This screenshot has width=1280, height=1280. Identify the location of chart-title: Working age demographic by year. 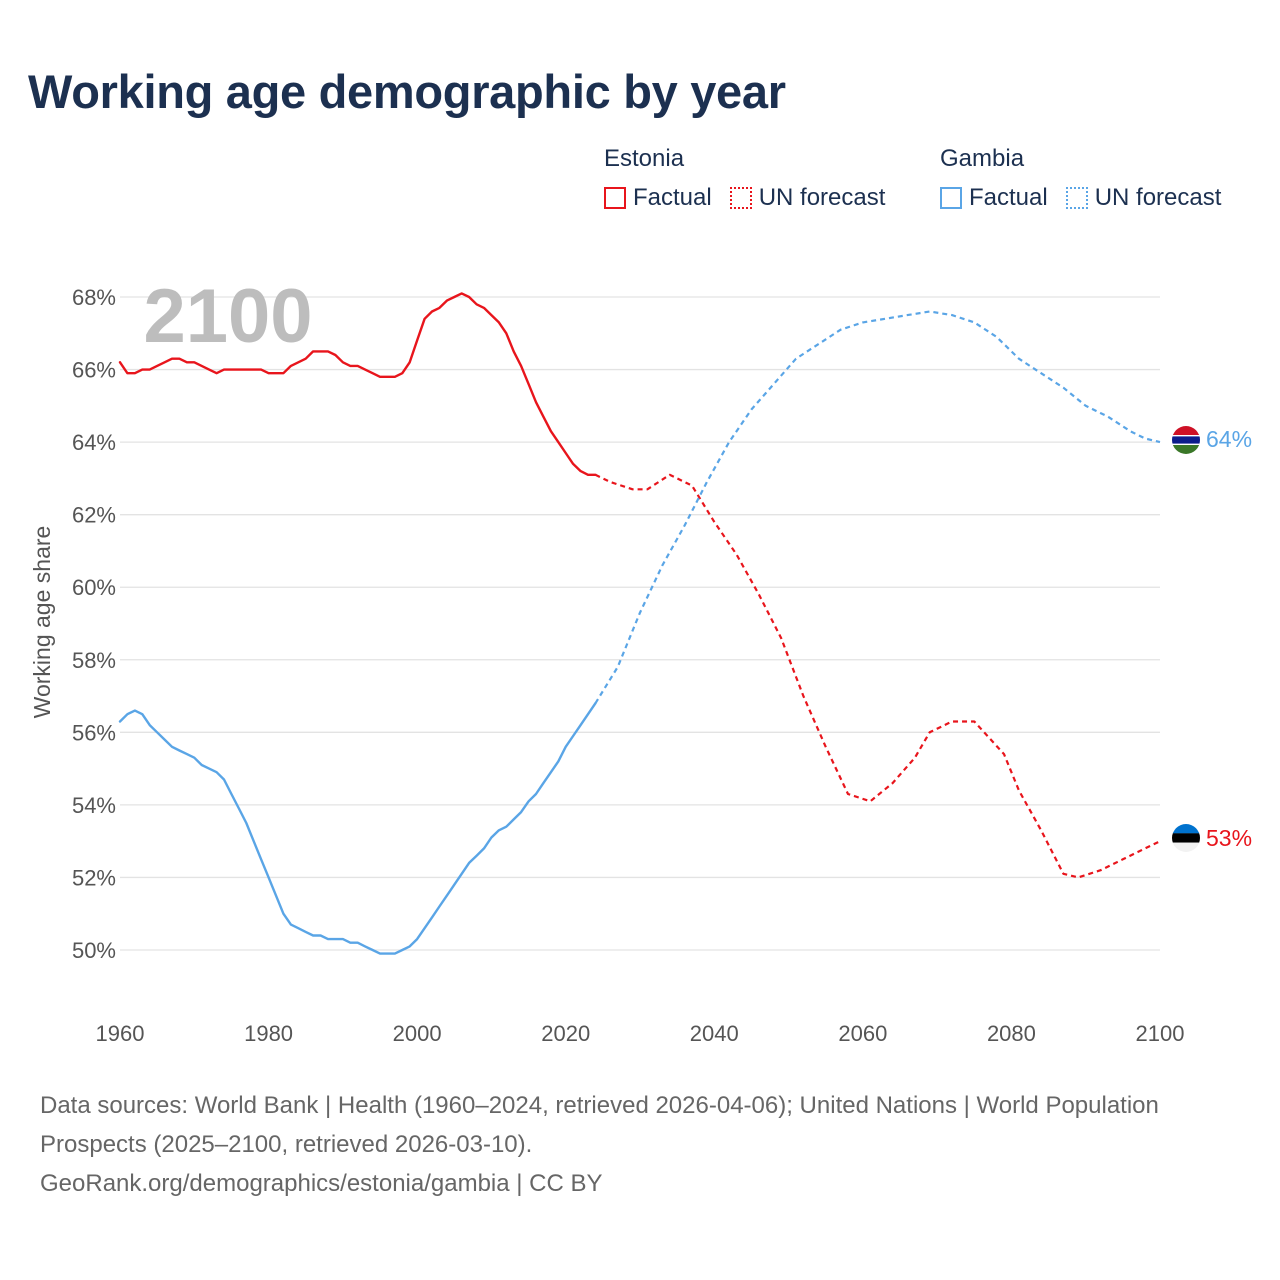
(407, 91).